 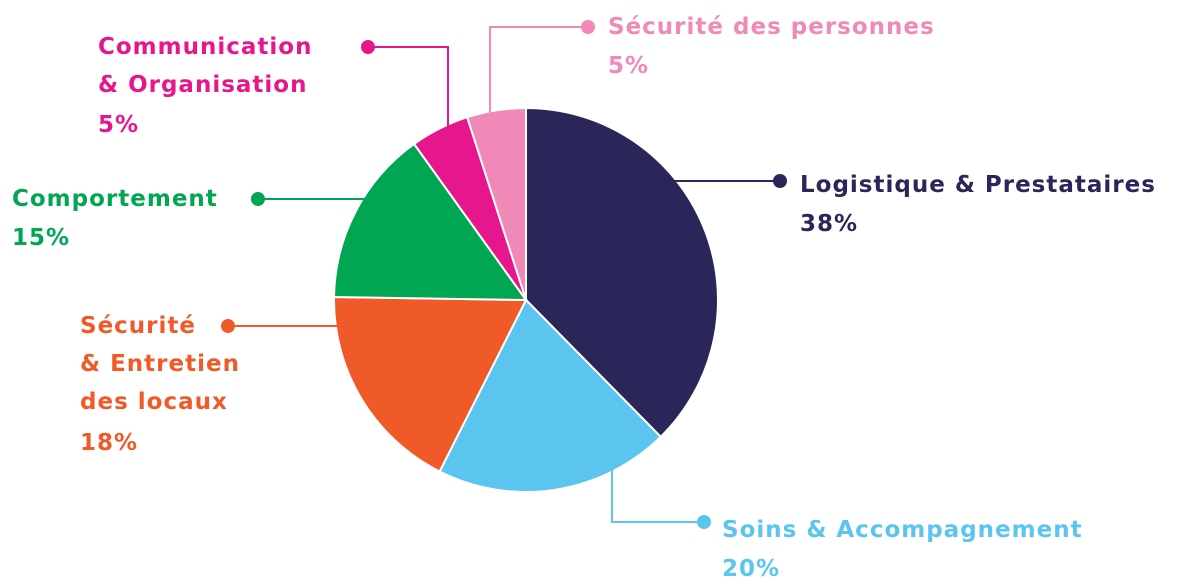 What do you see at coordinates (160, 364) in the screenshot?
I see `slice-label: Sécurité & Entretien des locaux` at bounding box center [160, 364].